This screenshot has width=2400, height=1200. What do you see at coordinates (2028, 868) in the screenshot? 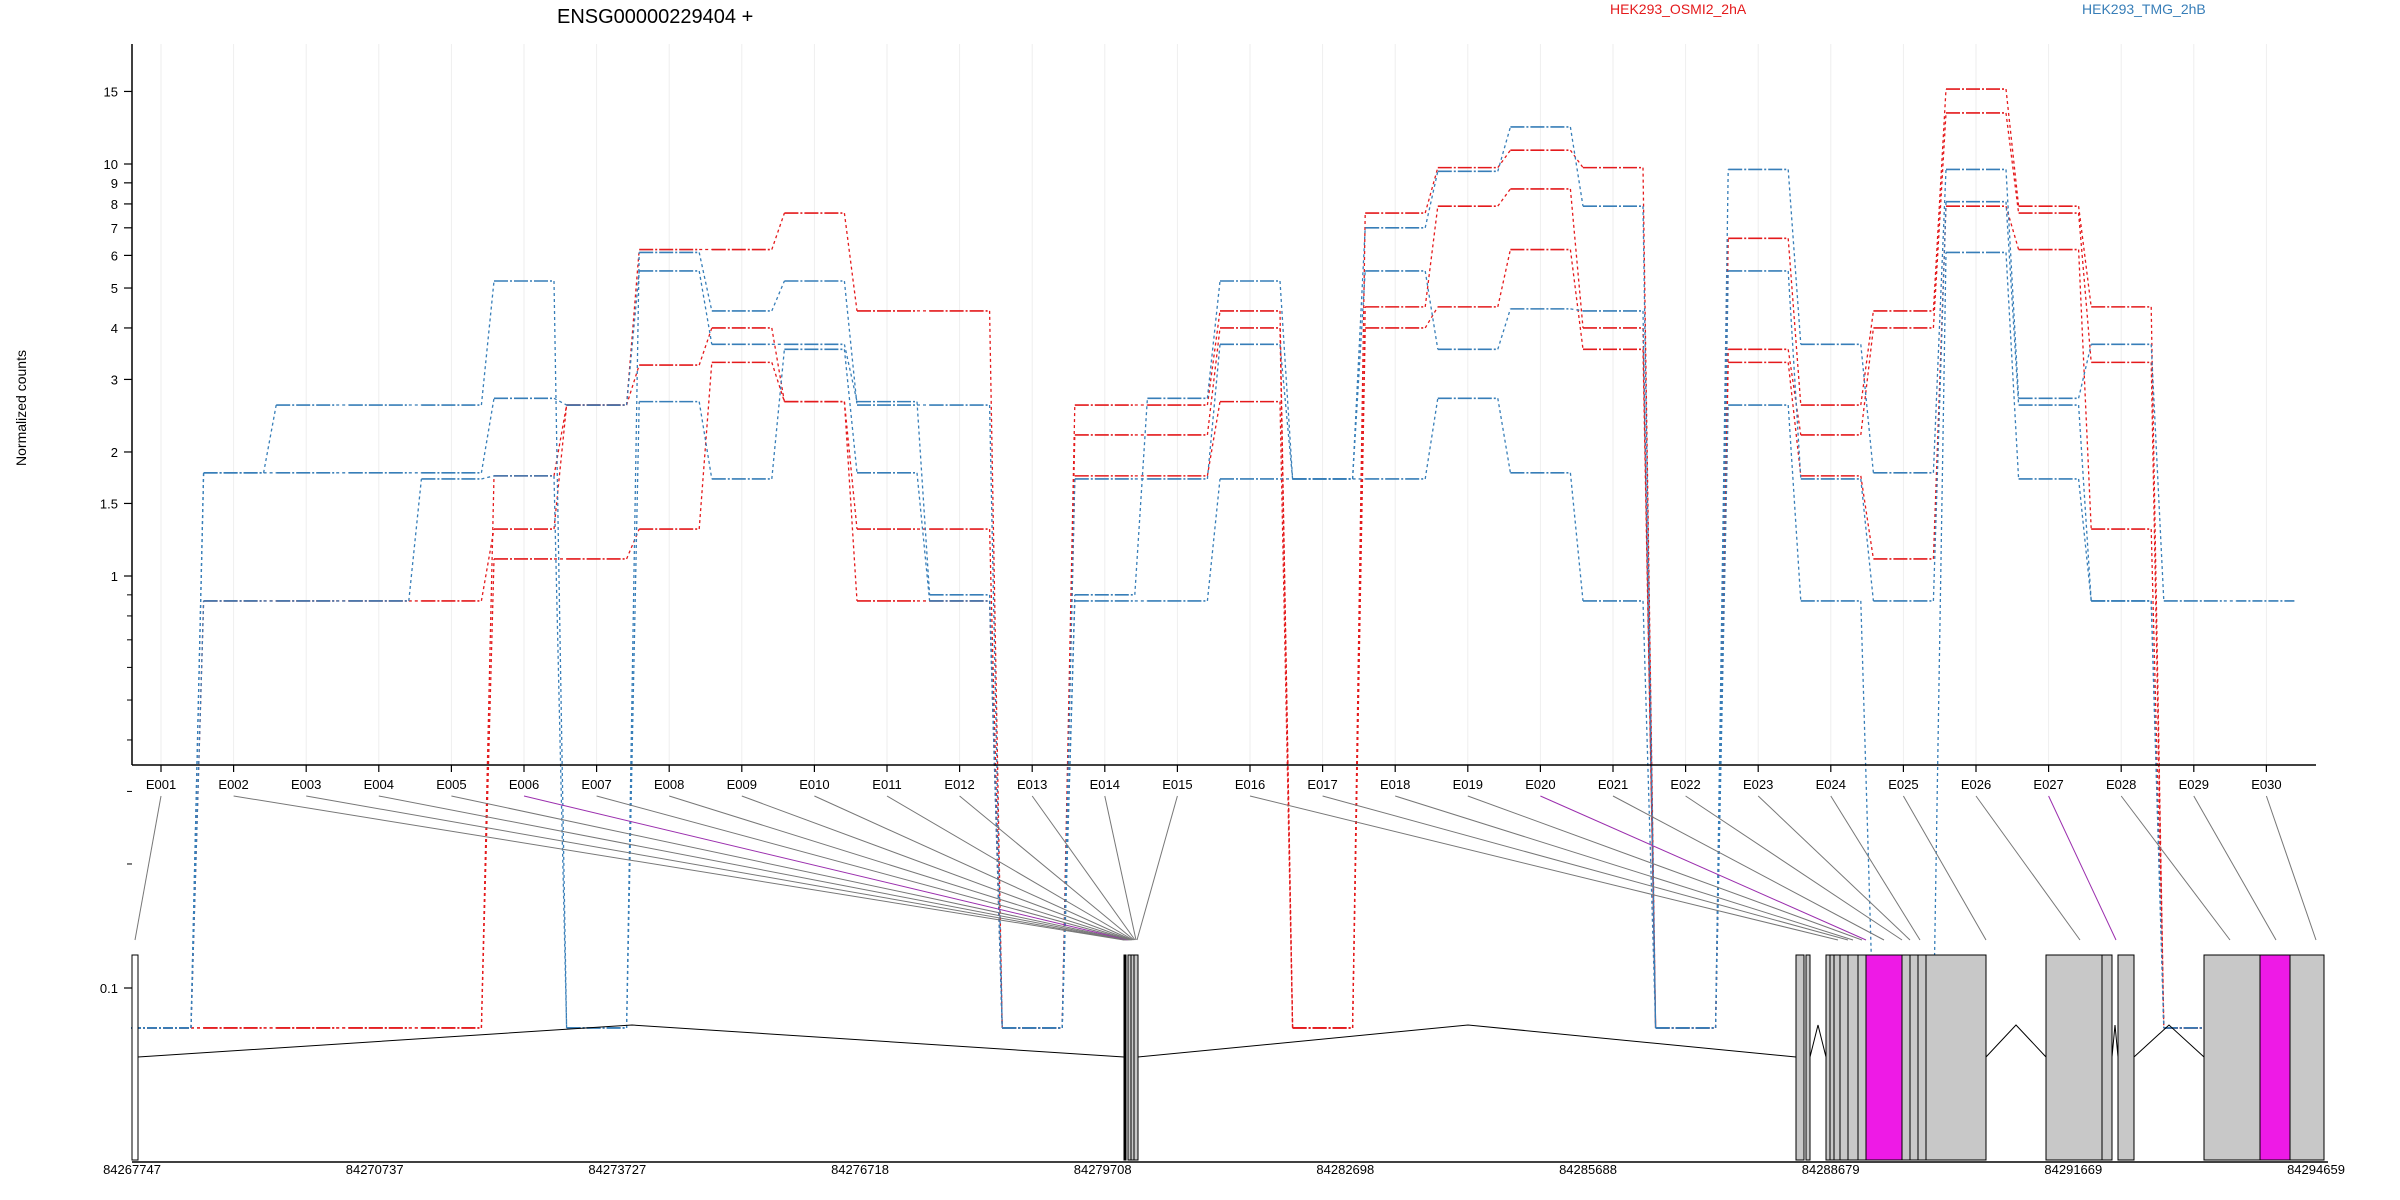
I see `connector-e026` at bounding box center [2028, 868].